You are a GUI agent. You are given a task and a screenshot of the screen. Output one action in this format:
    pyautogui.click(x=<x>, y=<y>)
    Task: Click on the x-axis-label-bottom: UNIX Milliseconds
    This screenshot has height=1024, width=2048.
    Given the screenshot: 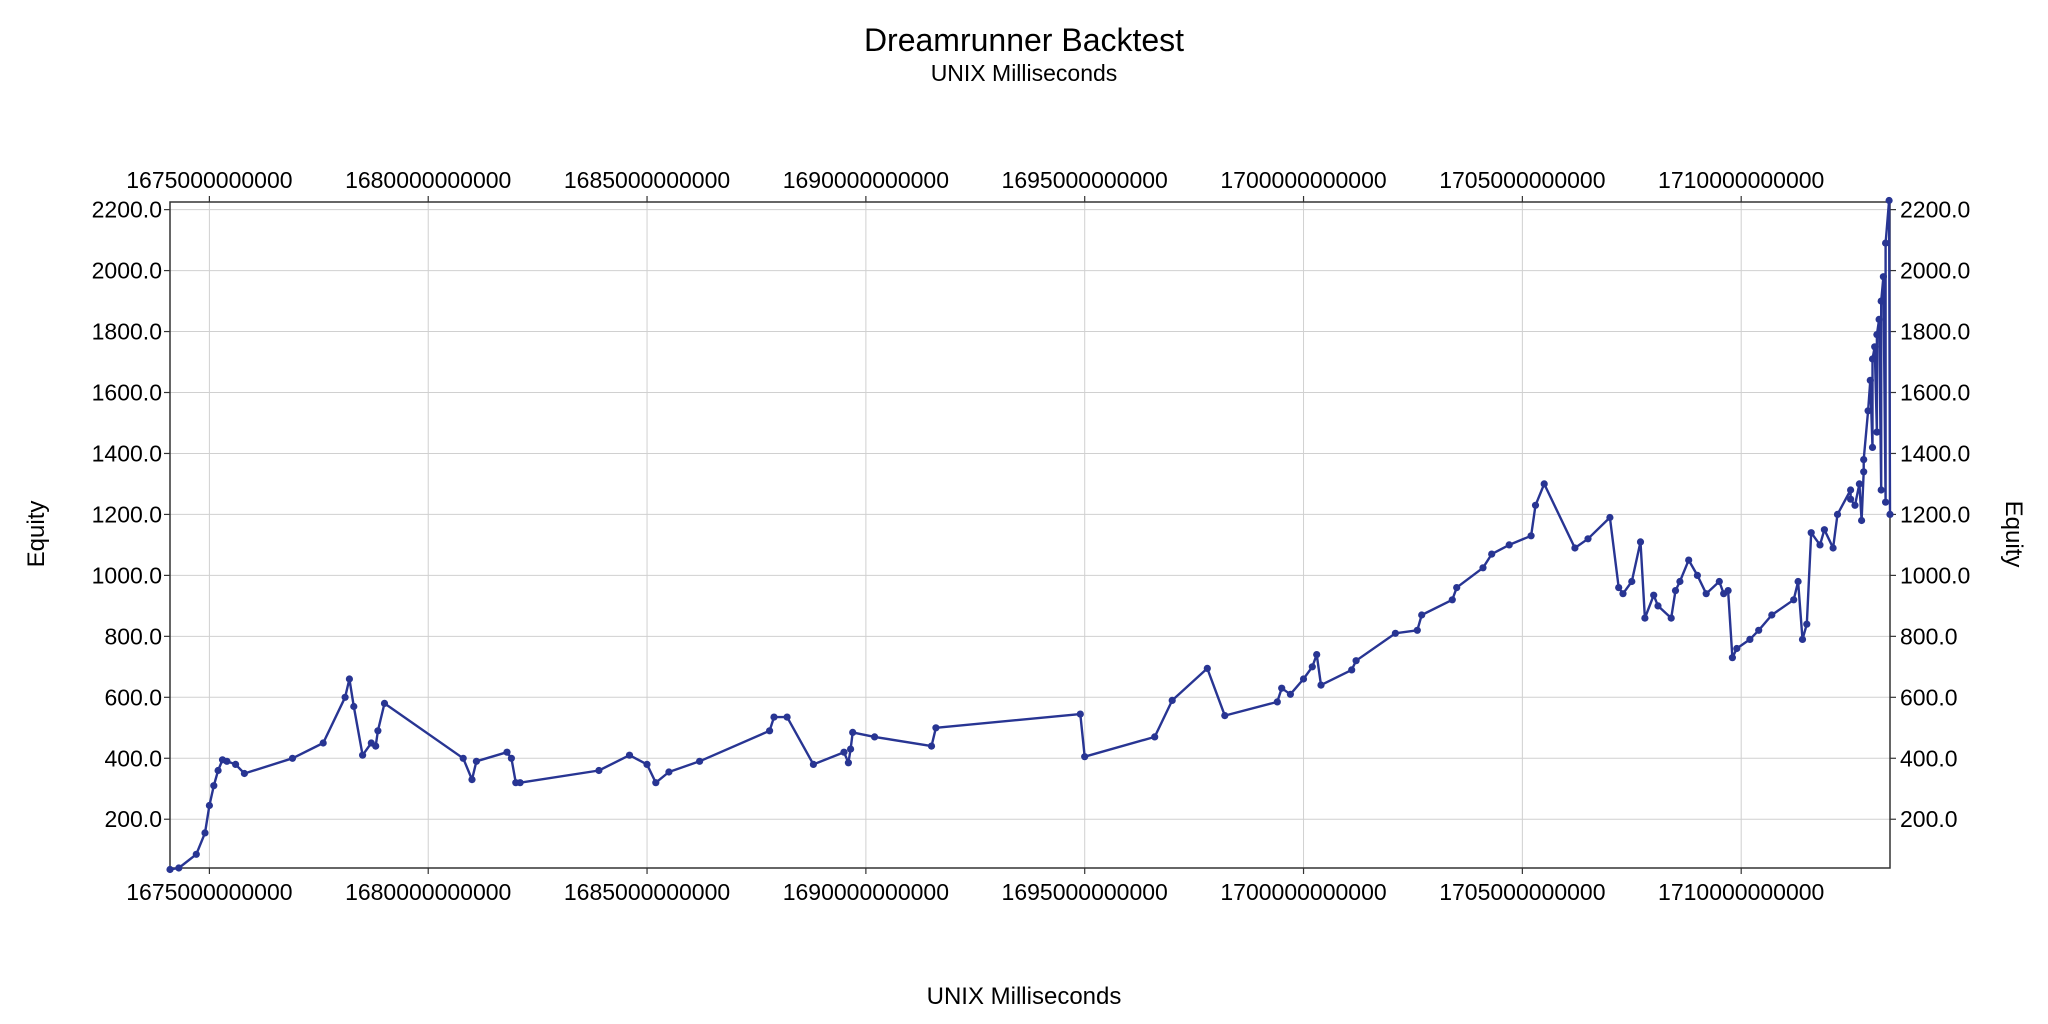 What is the action you would take?
    pyautogui.click(x=1024, y=996)
    